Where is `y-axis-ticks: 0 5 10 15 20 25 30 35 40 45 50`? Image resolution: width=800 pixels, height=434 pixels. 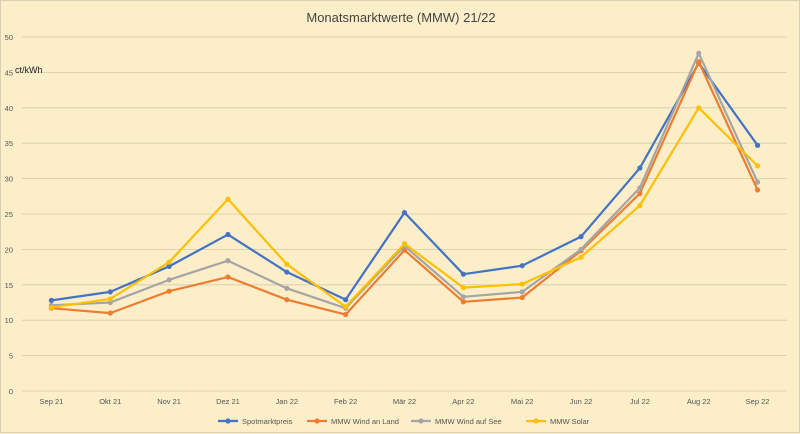
y-axis-ticks: 0 5 10 15 20 25 30 35 40 45 50 is located at coordinates (9, 214).